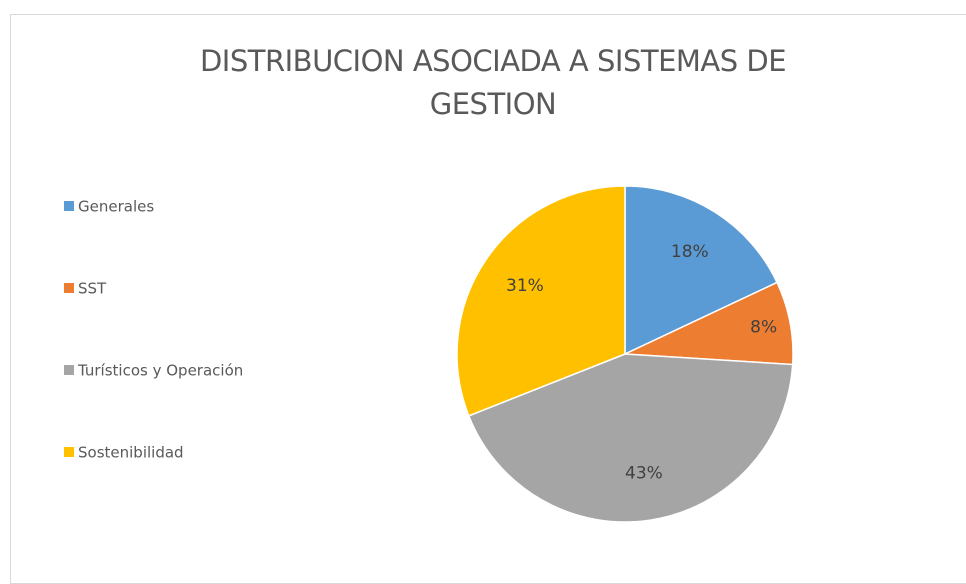 This screenshot has width=966, height=584. Describe the element at coordinates (131, 453) in the screenshot. I see `legend-label: Sostenibilidad` at that location.